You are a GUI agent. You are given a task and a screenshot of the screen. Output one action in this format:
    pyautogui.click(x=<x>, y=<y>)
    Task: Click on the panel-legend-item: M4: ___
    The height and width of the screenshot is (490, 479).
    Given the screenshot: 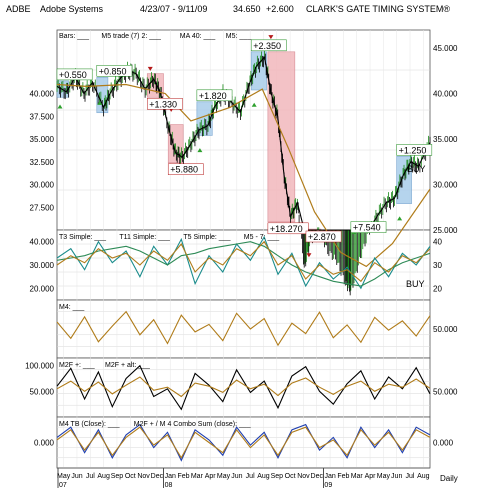 What is the action you would take?
    pyautogui.click(x=71, y=307)
    